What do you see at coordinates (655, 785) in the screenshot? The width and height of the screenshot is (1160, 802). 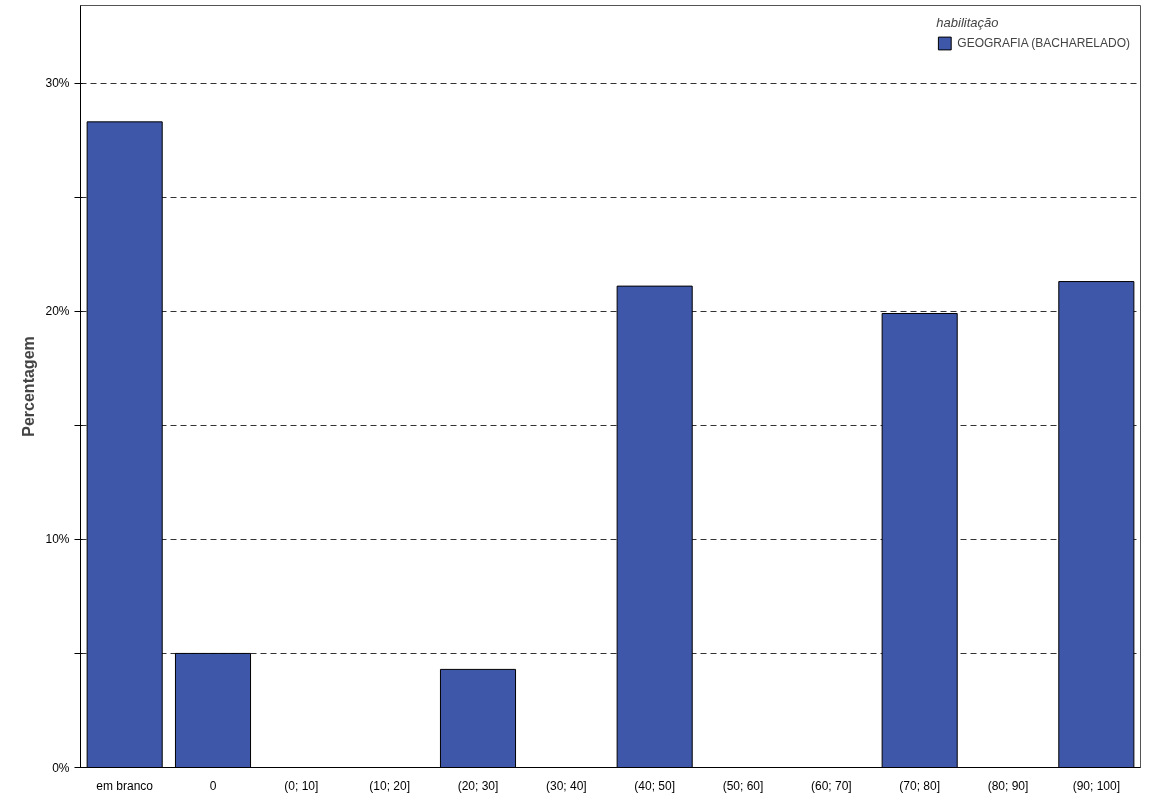 I see `x-tick-label: (40; 50]` at bounding box center [655, 785].